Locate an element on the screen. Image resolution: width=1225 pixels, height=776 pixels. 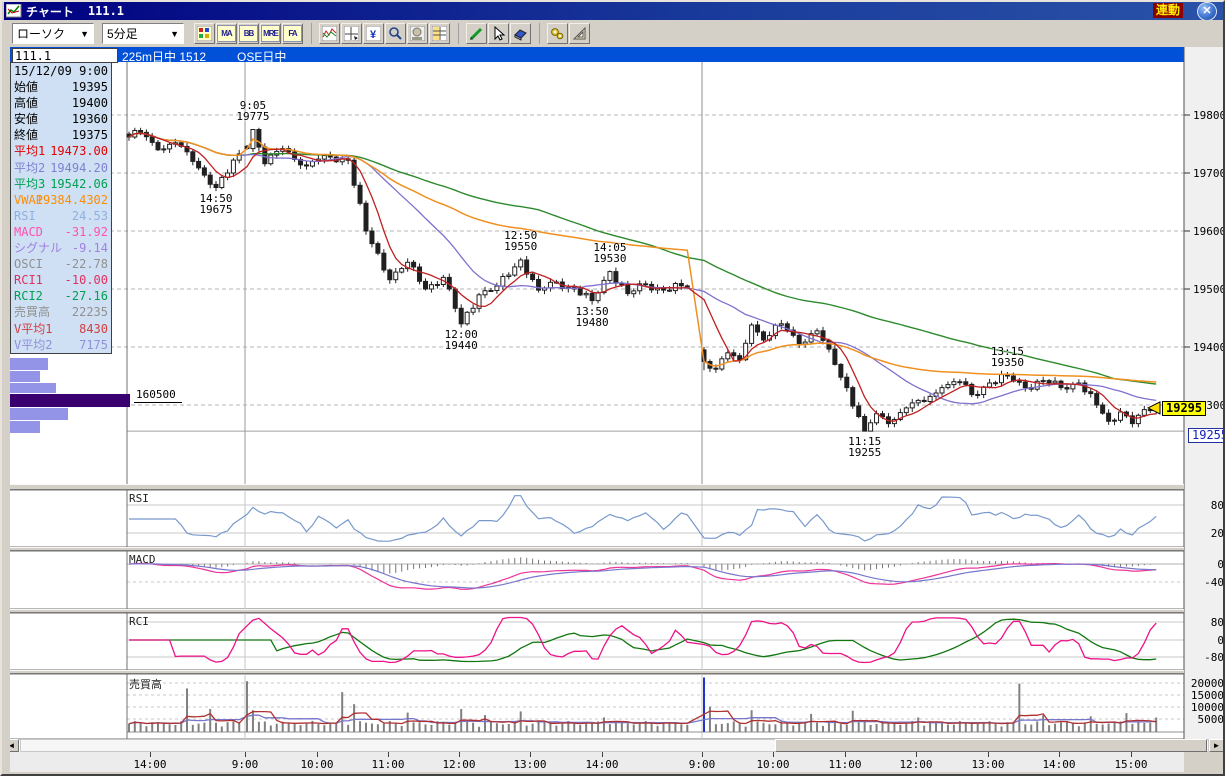
info-time: 9:00 is located at coordinates (93, 71).